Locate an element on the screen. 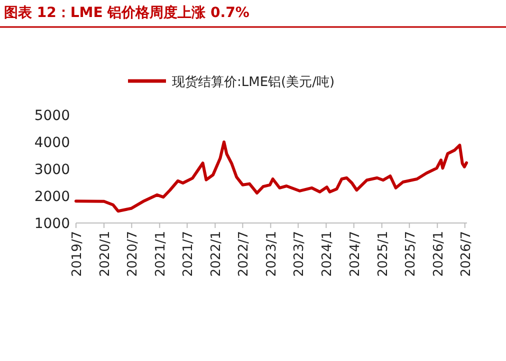 The width and height of the screenshot is (506, 361). y-tick-label: 1000 is located at coordinates (52, 224).